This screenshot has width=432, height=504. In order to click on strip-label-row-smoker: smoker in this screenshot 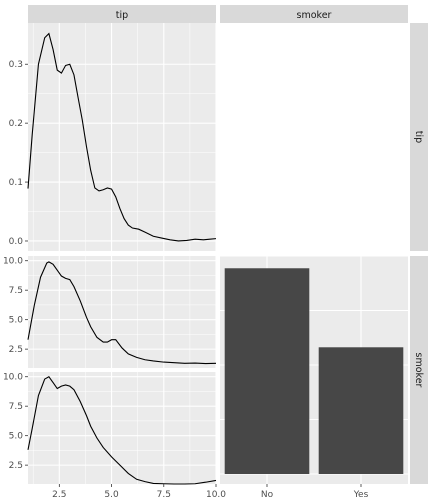, I will do `click(418, 370)`.